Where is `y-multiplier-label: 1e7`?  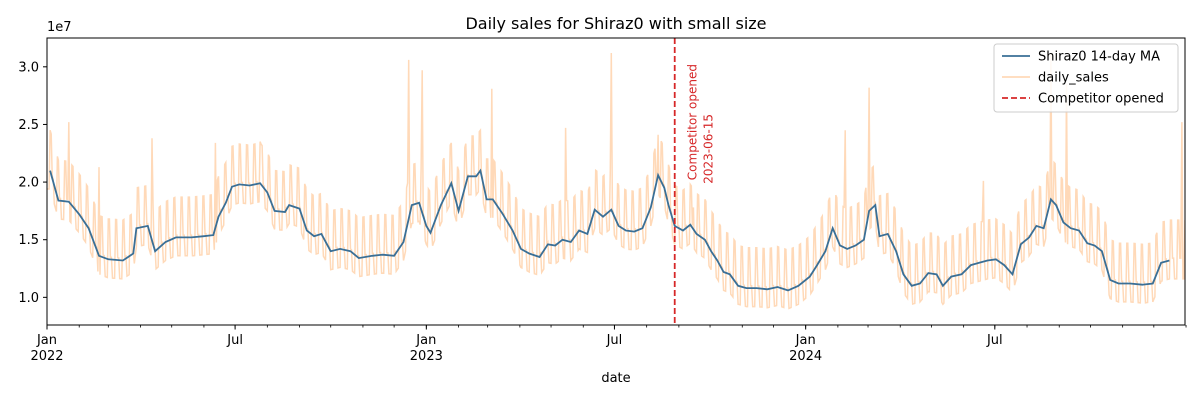
y-multiplier-label: 1e7 is located at coordinates (59, 27).